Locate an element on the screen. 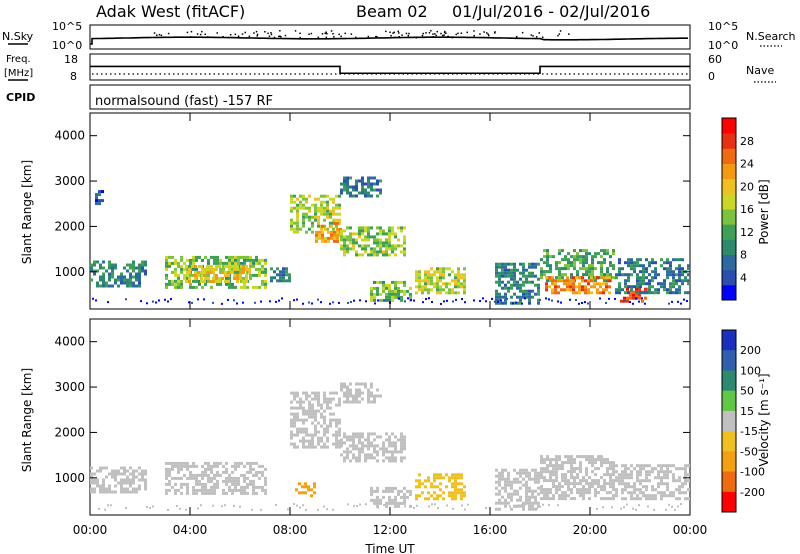  beam-label: Beam 02 is located at coordinates (392, 11).